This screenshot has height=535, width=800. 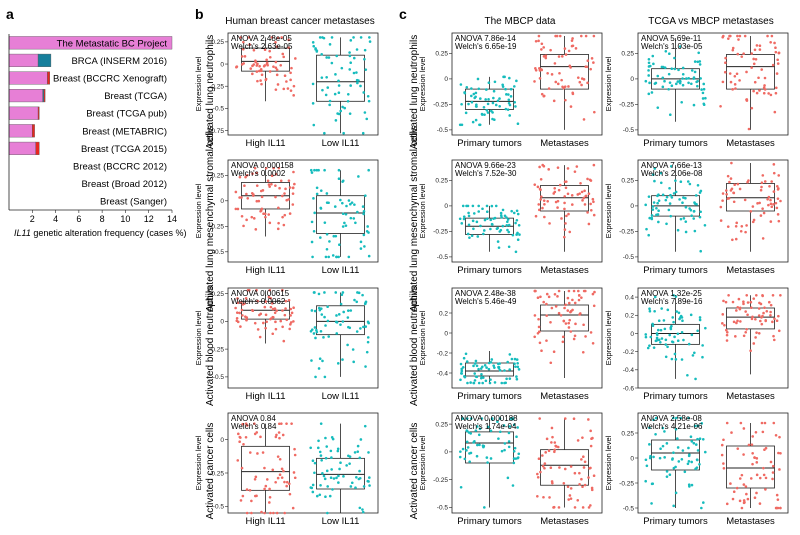 What do you see at coordinates (37, 148) in the screenshot?
I see `bar-deep-deletion` at bounding box center [37, 148].